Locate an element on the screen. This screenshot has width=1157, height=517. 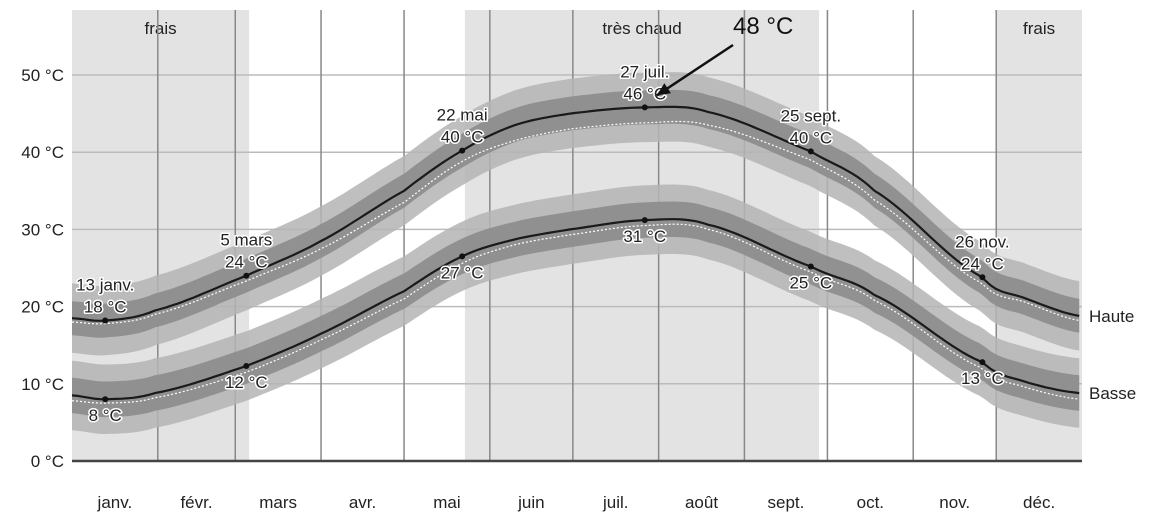
data-point-label: 31 °C is located at coordinates (644, 236).